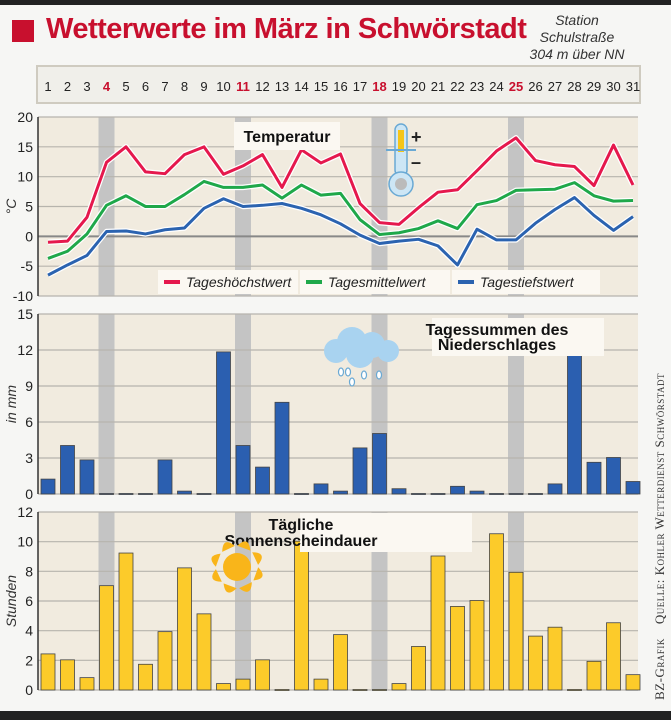  Describe the element at coordinates (401, 184) in the screenshot. I see `thermometer-ball` at that location.